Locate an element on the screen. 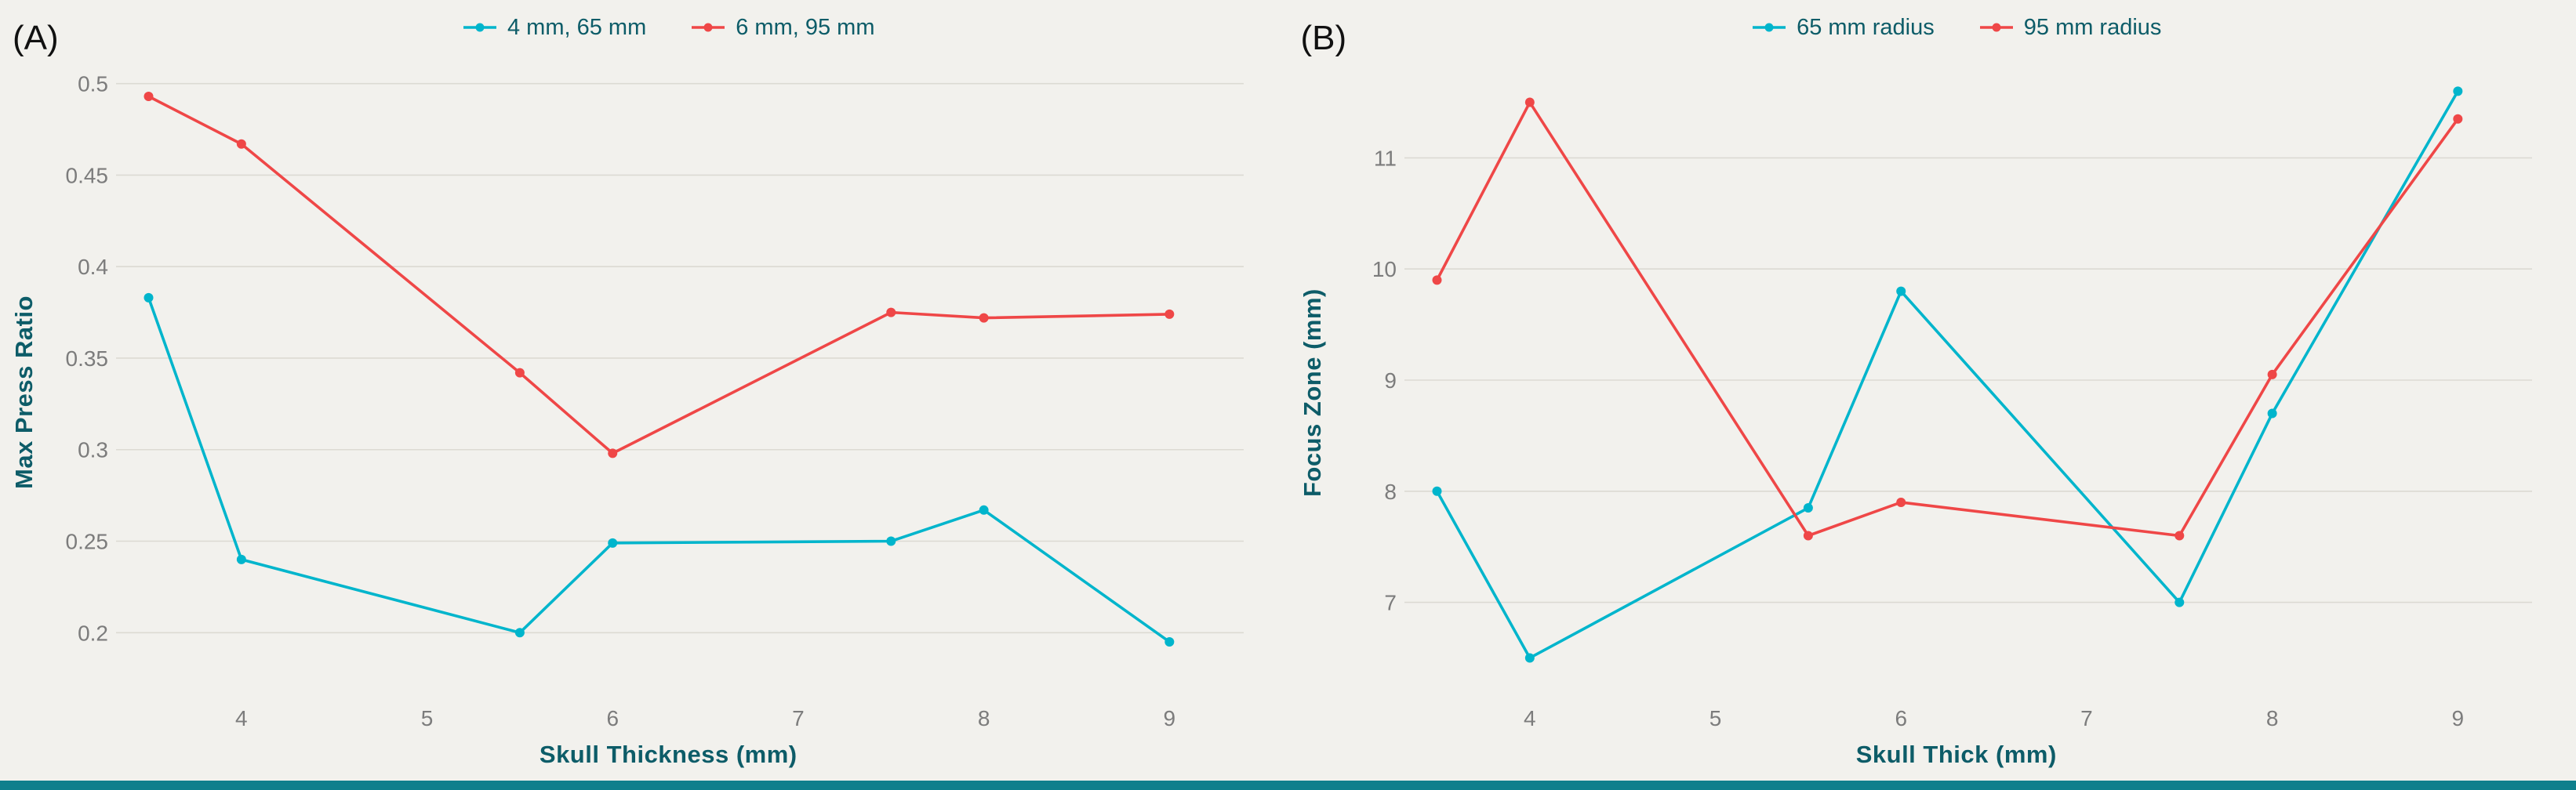 Image resolution: width=2576 pixels, height=790 pixels. svg-text: 0.35 is located at coordinates (87, 358).